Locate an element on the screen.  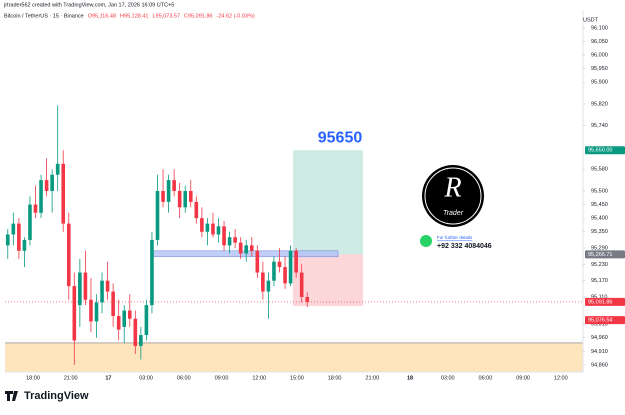
legend-text: H95,128.41 is located at coordinates (134, 16).